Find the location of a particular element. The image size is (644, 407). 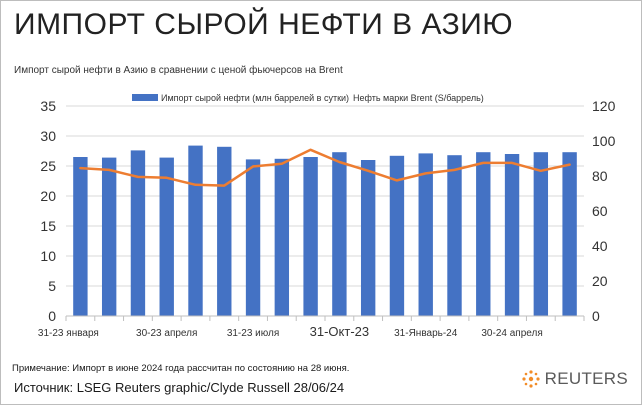

brent-price-line is located at coordinates (325, 167).